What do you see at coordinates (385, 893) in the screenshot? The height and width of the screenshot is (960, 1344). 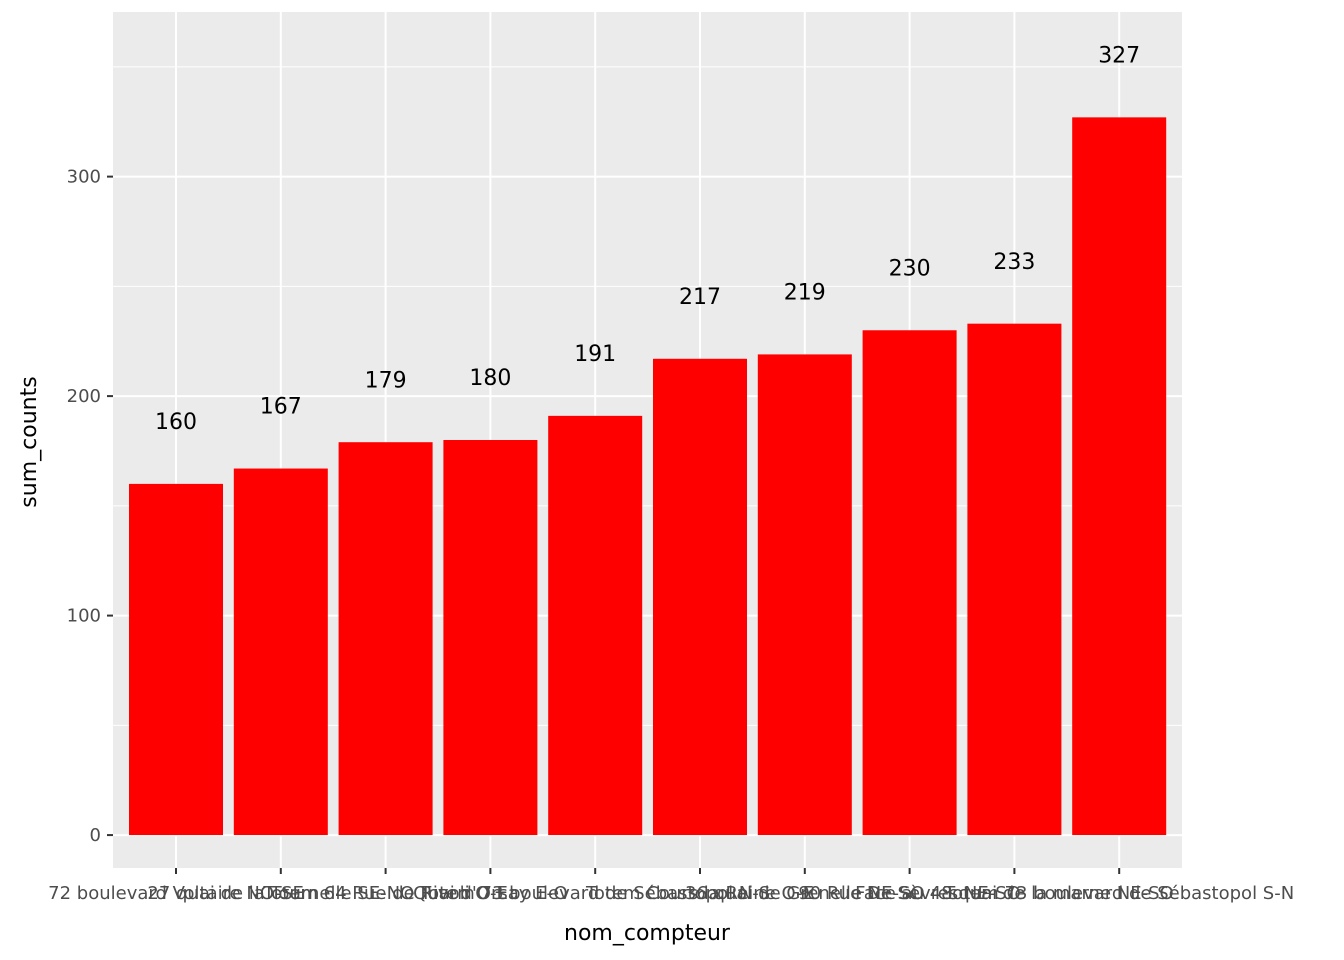 I see `x-tick-label: Totem 64 Rue de Rivoli O-E` at bounding box center [385, 893].